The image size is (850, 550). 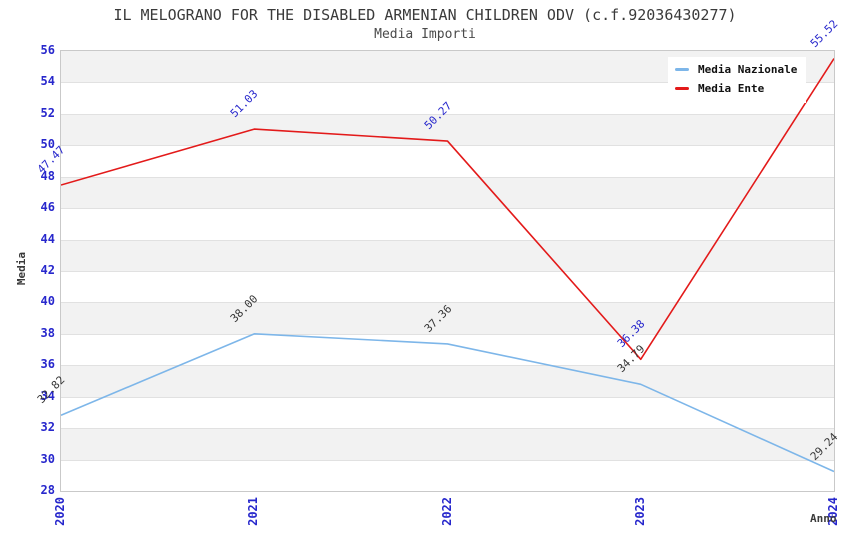 What do you see at coordinates (47, 144) in the screenshot?
I see `y-tick-label: 50` at bounding box center [47, 144].